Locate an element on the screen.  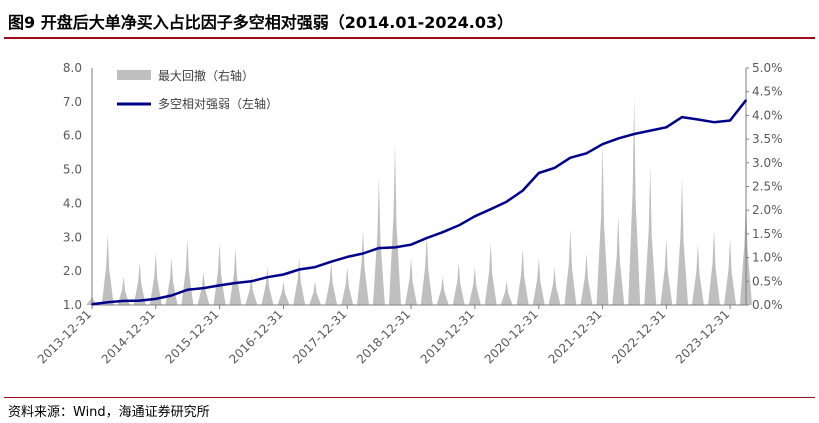
legend: 最大回撤（右轴） 多空相对强弱（左轴） is located at coordinates (197, 89).